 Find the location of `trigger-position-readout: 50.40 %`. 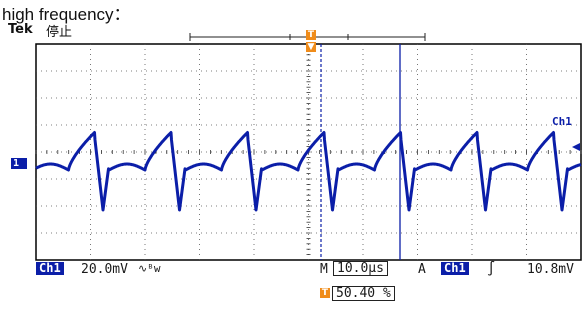

trigger-position-readout: 50.40 % is located at coordinates (363, 293).